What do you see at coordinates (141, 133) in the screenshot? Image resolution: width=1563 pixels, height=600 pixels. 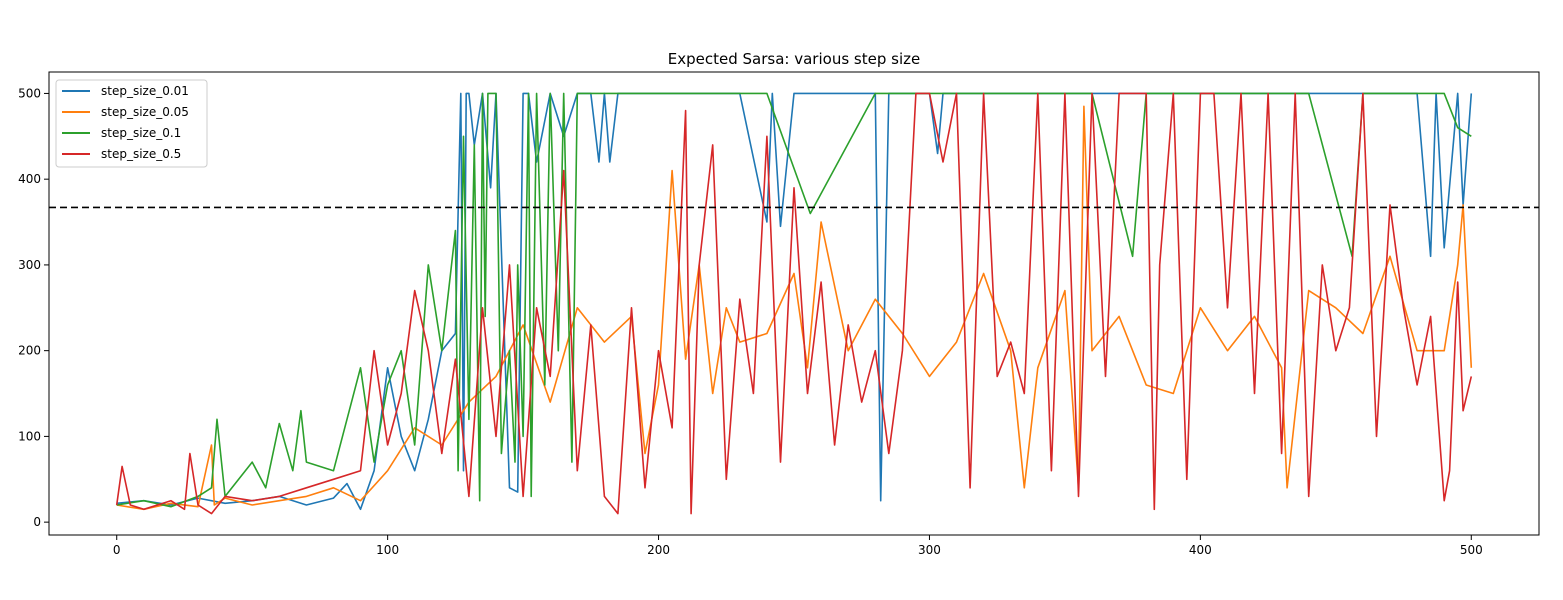 I see `legend-label: step_size_0.1` at bounding box center [141, 133].